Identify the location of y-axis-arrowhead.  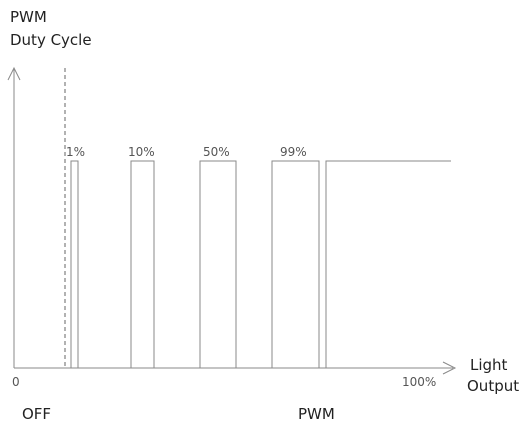
(14, 73).